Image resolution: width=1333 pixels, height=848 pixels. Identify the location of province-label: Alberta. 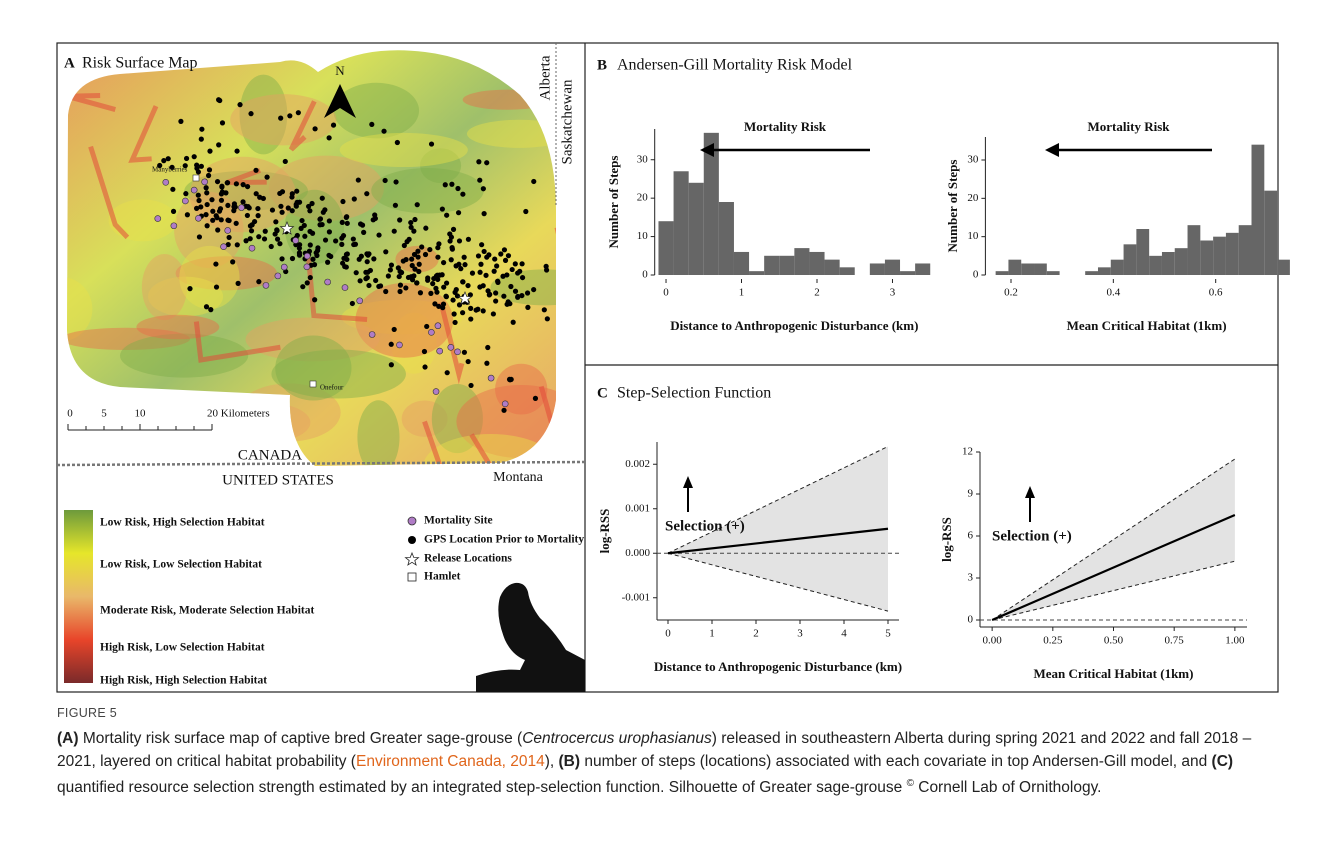
(545, 77).